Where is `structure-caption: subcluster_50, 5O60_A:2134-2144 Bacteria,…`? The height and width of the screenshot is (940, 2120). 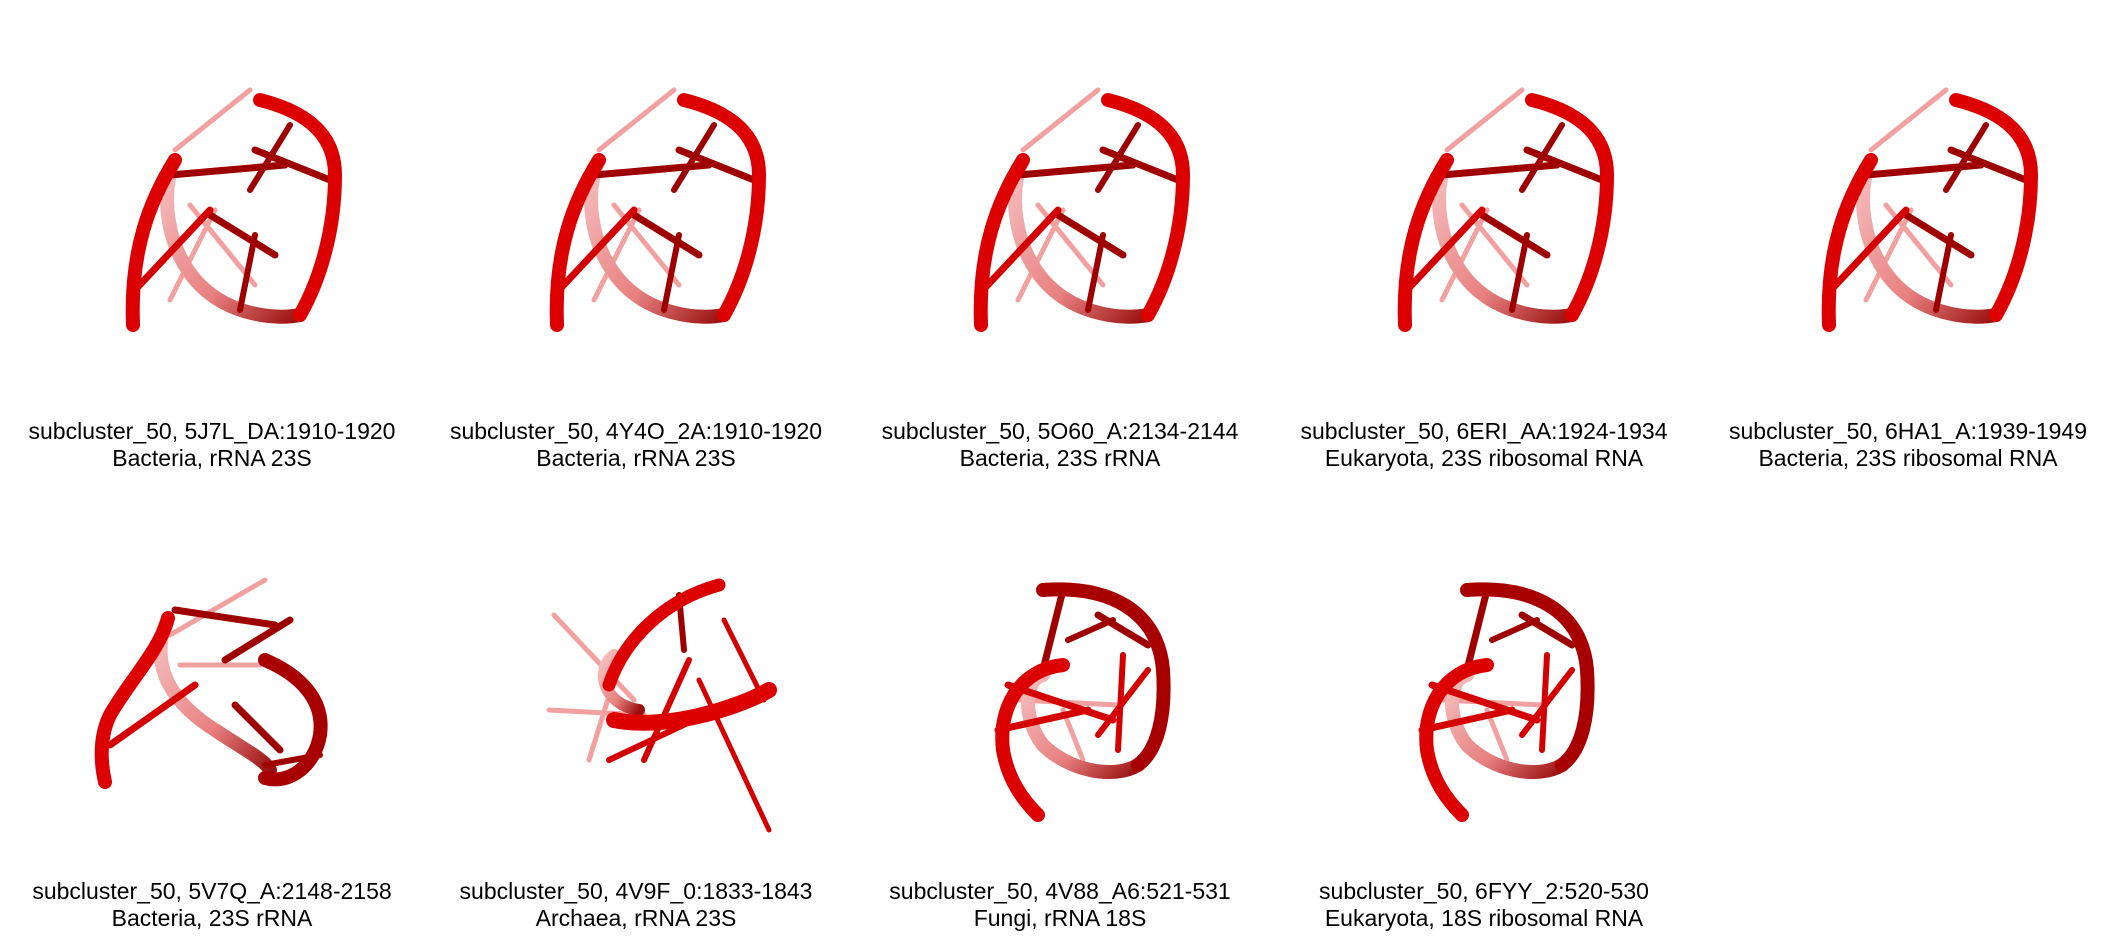
structure-caption: subcluster_50, 5O60_A:2134-2144 Bacteria,… is located at coordinates (1060, 445).